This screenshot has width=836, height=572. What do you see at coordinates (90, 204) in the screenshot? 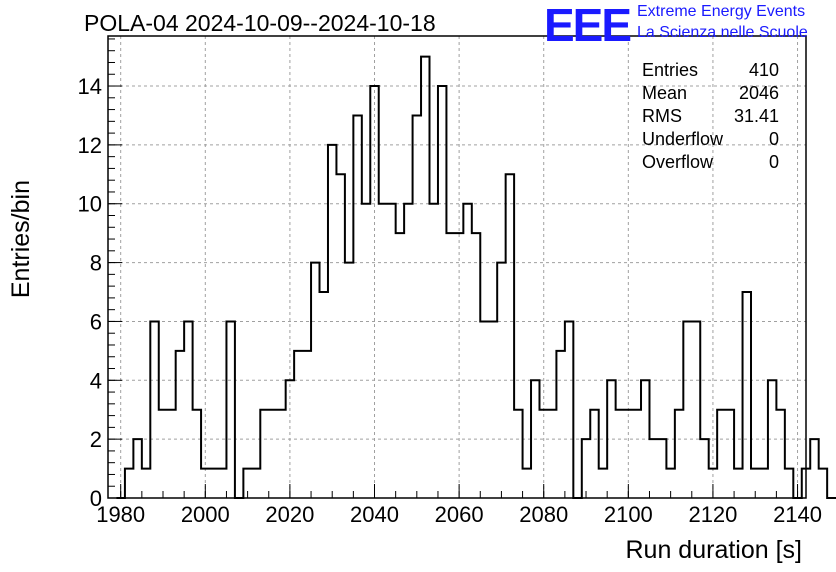
I see `y-tick-label: 10` at bounding box center [90, 204].